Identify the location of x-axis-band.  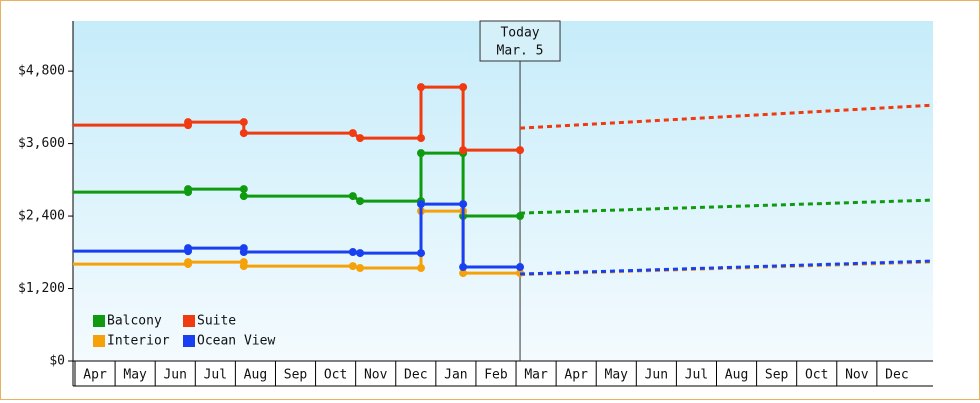
(503, 373).